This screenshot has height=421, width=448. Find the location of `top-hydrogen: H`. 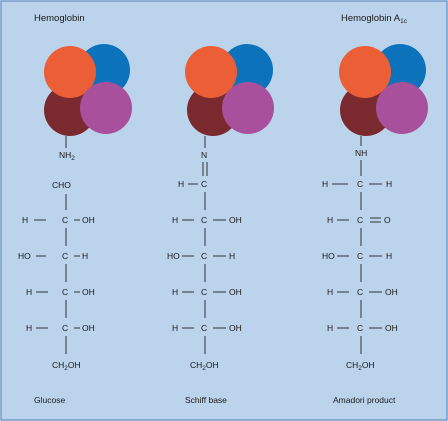

top-hydrogen: H is located at coordinates (181, 184).